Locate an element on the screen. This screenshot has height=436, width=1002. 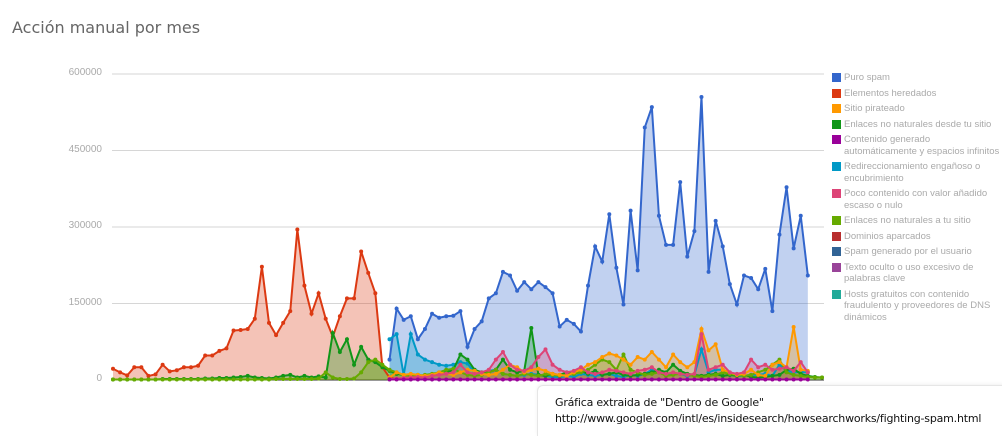
legend-item: Sitio pirateado is located at coordinates (917, 109).